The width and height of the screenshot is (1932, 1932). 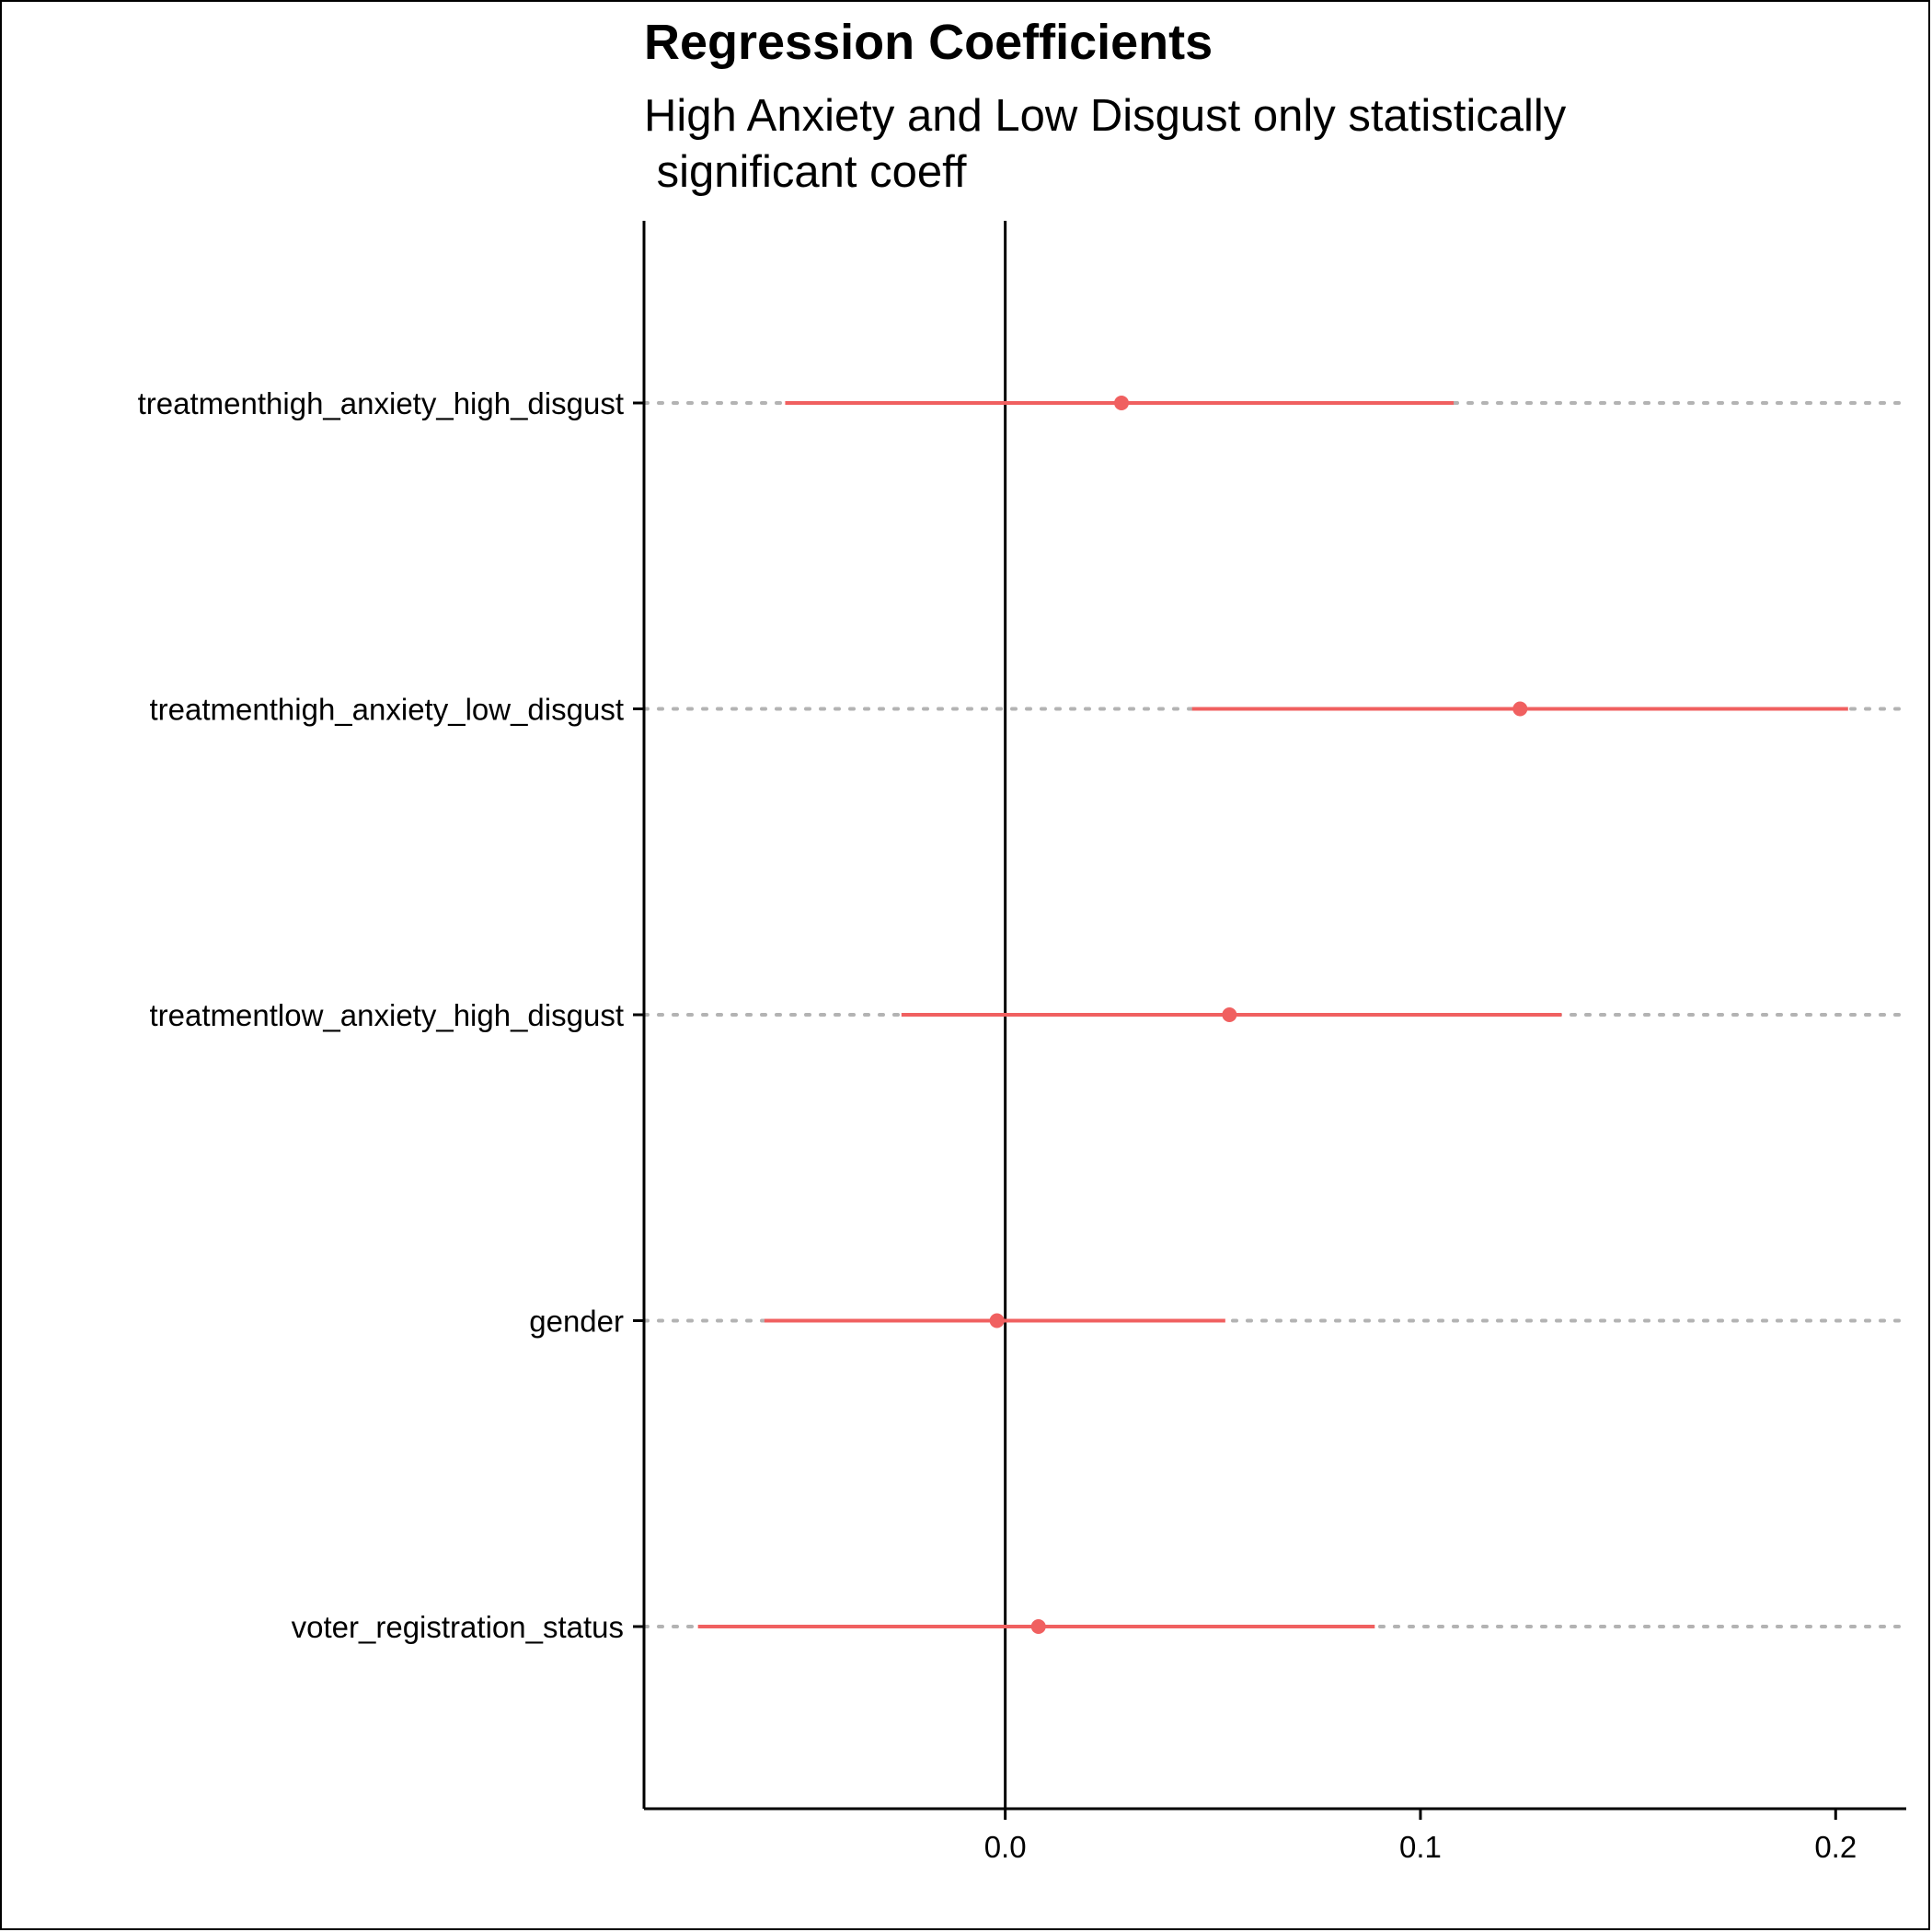 What do you see at coordinates (1005, 1847) in the screenshot?
I see `x-tick-label: 0.0` at bounding box center [1005, 1847].